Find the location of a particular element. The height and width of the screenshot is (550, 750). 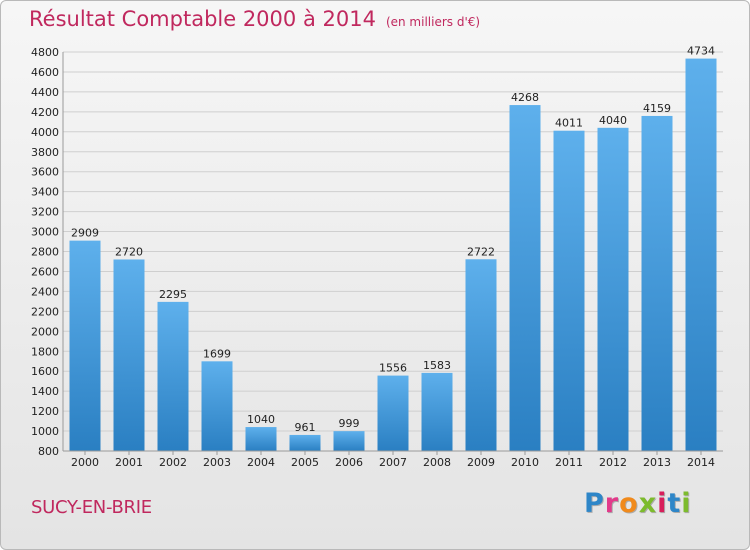

y-tick-label: 3400 is located at coordinates (45, 192).